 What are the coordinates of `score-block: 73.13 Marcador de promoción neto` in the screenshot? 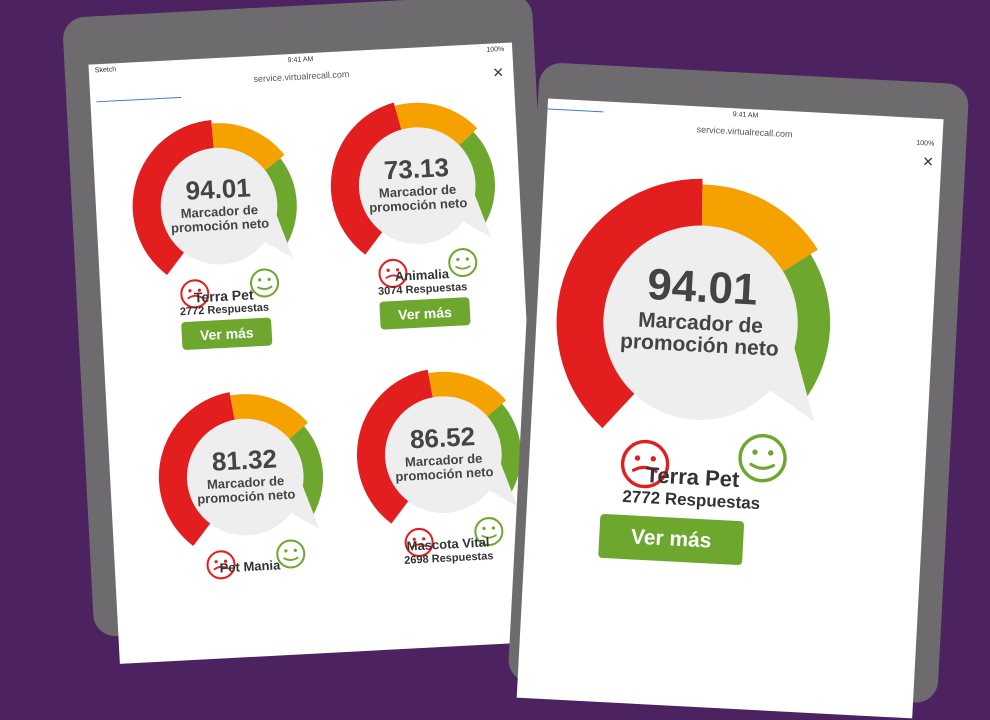 It's located at (417, 183).